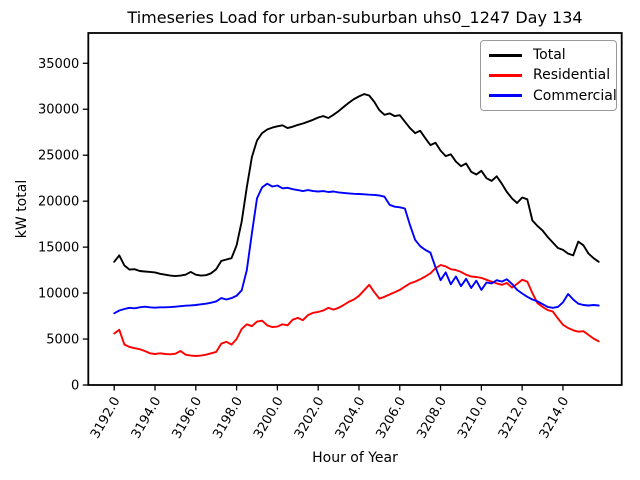  Describe the element at coordinates (62, 340) in the screenshot. I see `y-tick-label: 5000` at that location.